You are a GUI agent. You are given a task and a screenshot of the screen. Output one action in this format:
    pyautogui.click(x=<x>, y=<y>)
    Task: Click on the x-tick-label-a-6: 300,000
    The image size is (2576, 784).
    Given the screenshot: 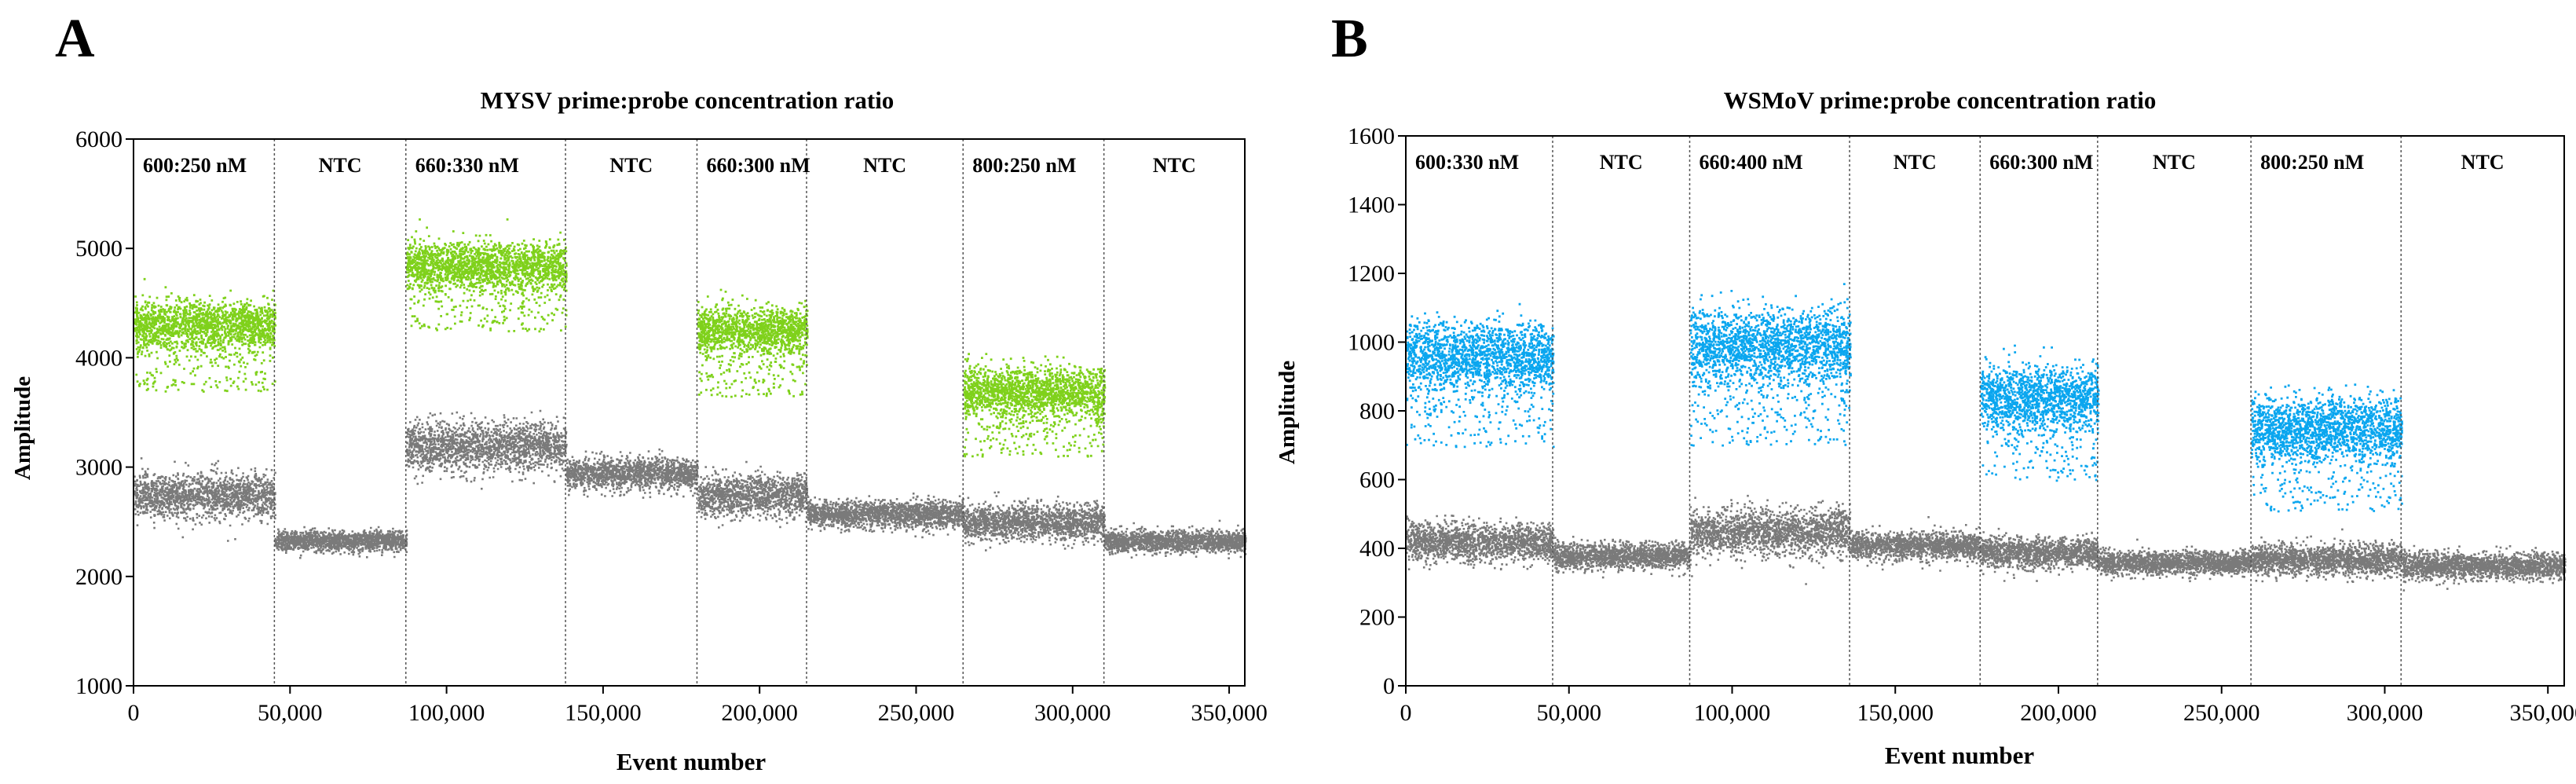 What is the action you would take?
    pyautogui.click(x=1072, y=713)
    